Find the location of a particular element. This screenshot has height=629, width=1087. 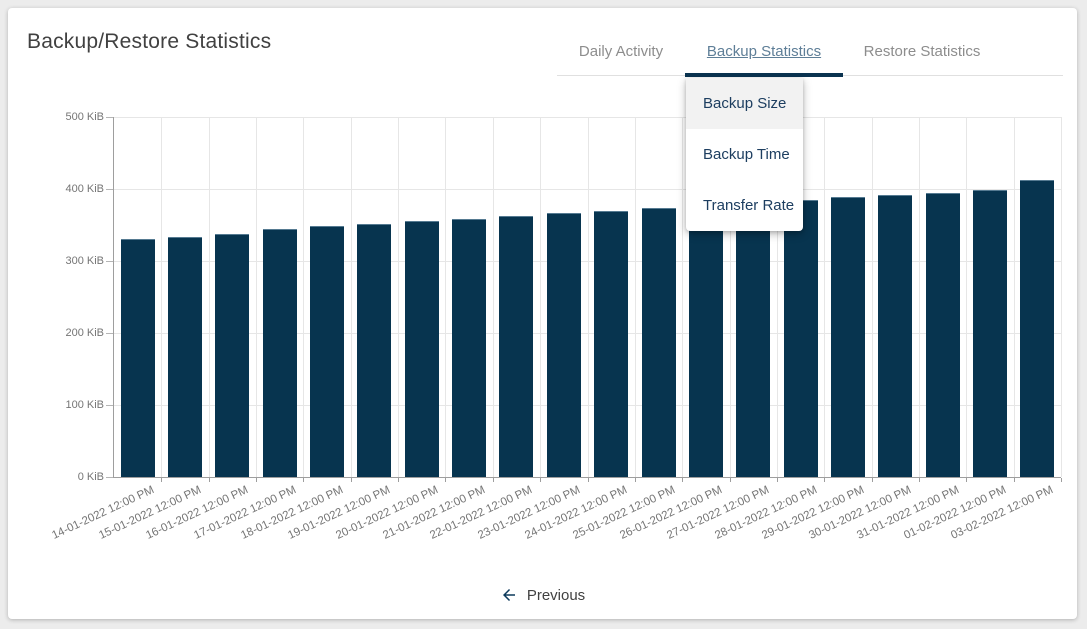

tab-restore-statistics: Restore Statistics is located at coordinates (922, 51).